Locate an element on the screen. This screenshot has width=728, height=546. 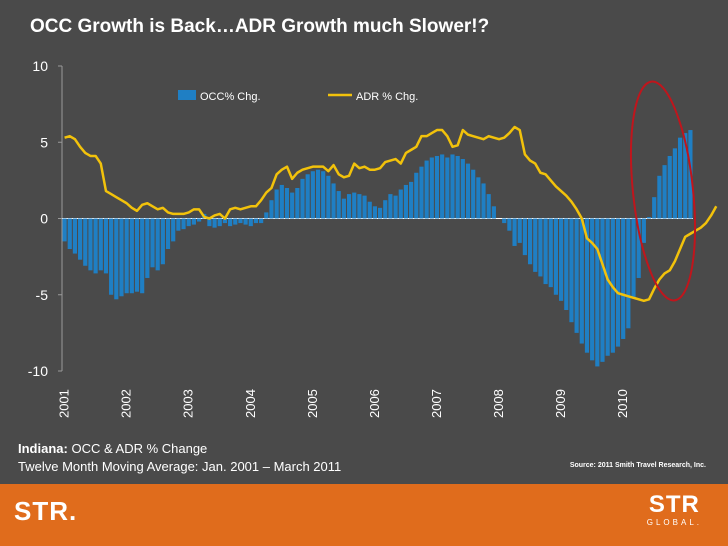
y-tick-label: 0 is located at coordinates (44, 219).